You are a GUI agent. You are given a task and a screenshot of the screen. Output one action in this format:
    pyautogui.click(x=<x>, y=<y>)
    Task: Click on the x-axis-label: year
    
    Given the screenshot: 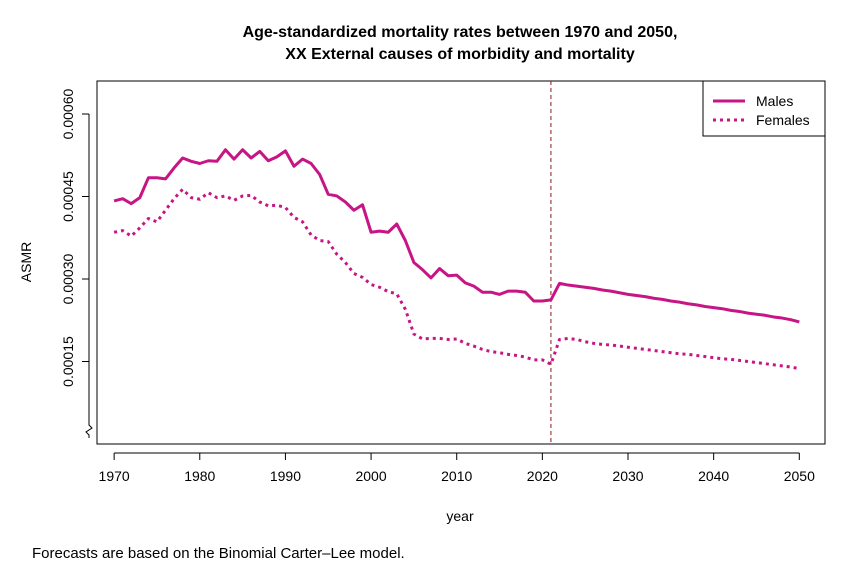 What is the action you would take?
    pyautogui.click(x=460, y=516)
    